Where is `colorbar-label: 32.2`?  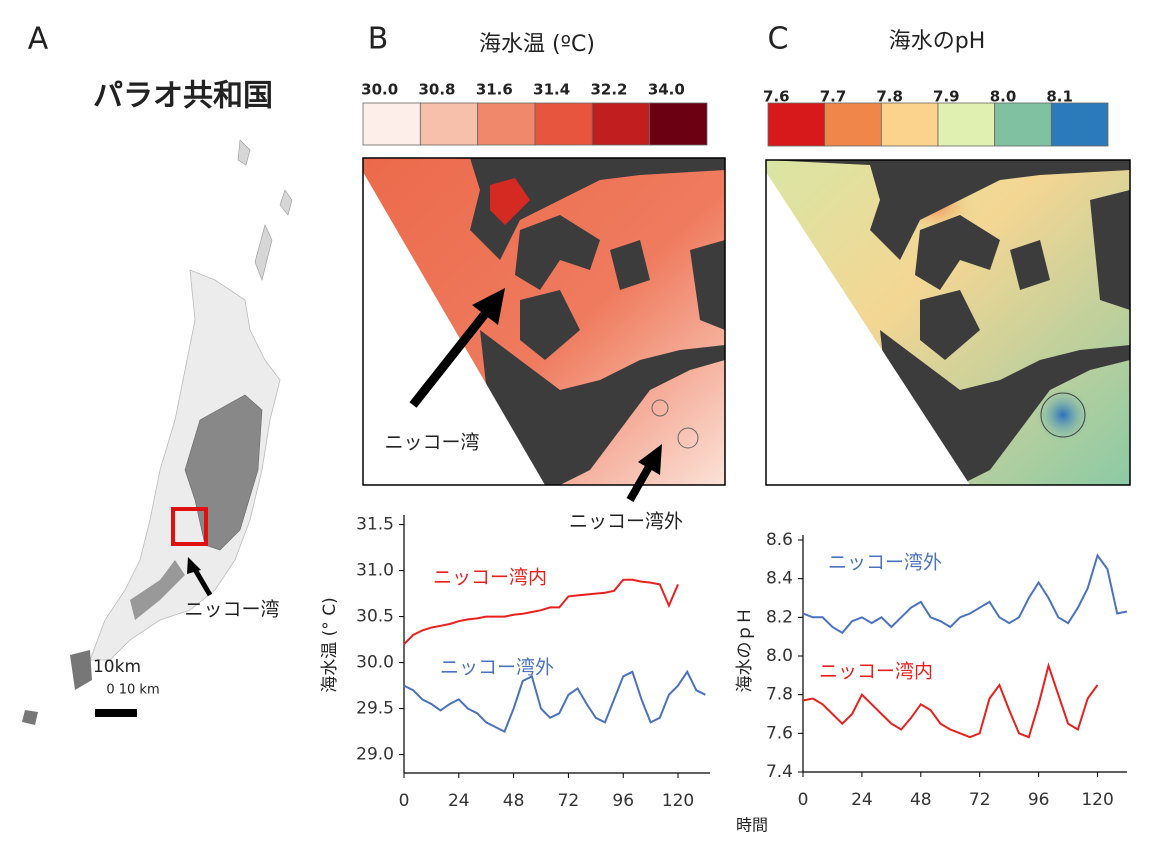 colorbar-label: 32.2 is located at coordinates (608, 90).